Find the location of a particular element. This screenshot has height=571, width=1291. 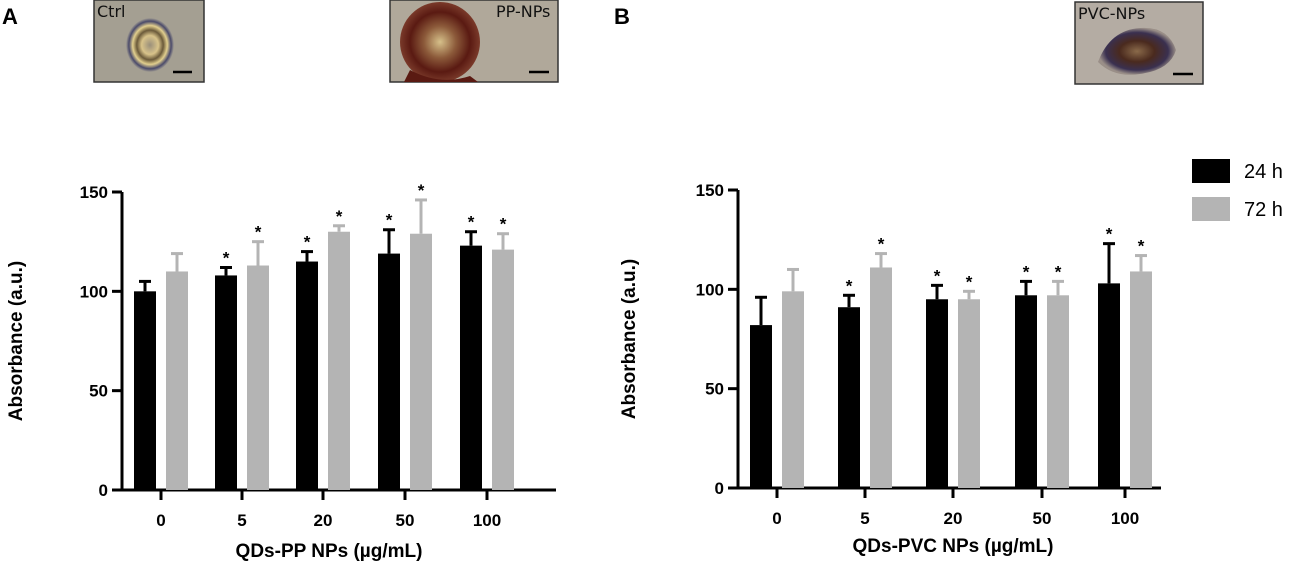

legend-swatch-72h is located at coordinates (1211, 209).